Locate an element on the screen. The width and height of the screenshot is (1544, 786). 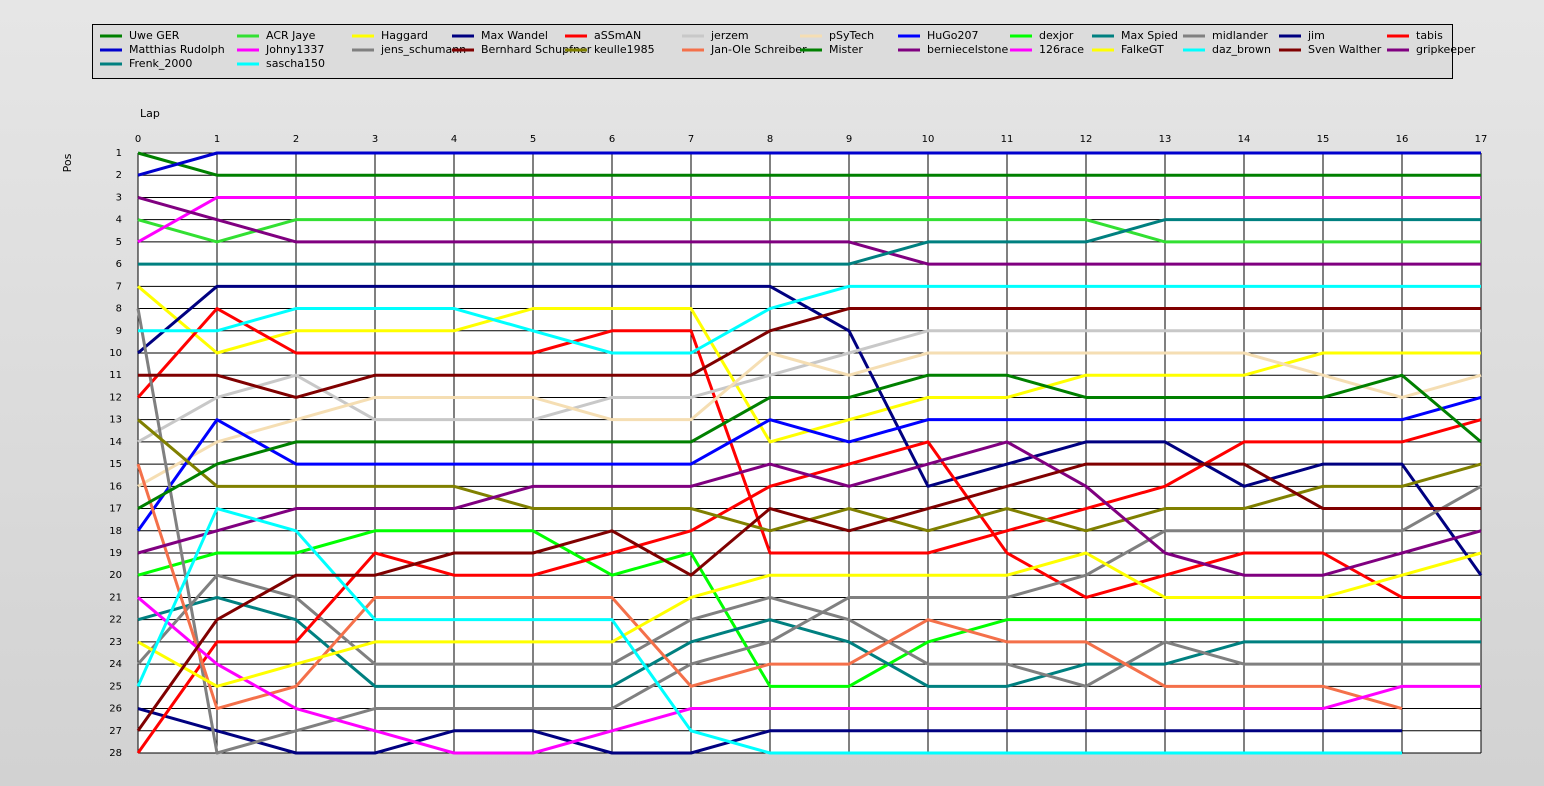
y-tick-label: 27 is located at coordinates (115, 731).